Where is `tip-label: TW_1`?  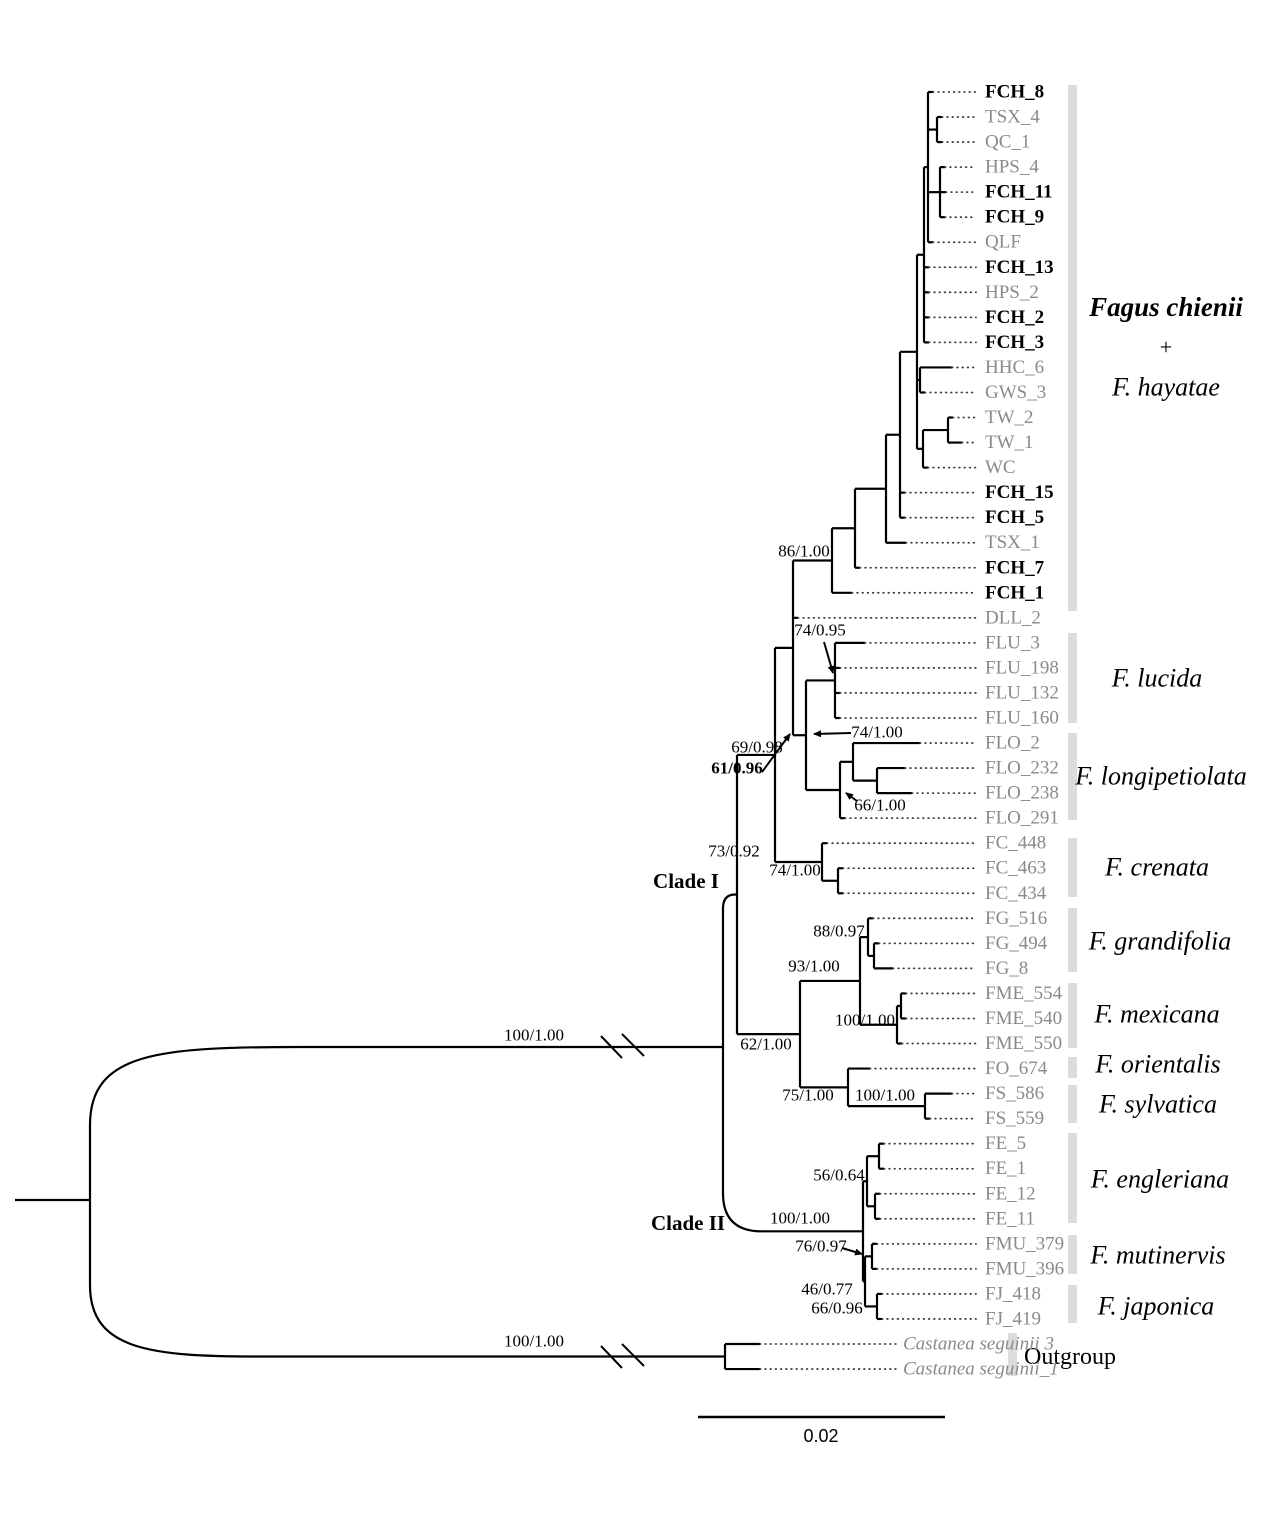 tip-label: TW_1 is located at coordinates (1009, 442).